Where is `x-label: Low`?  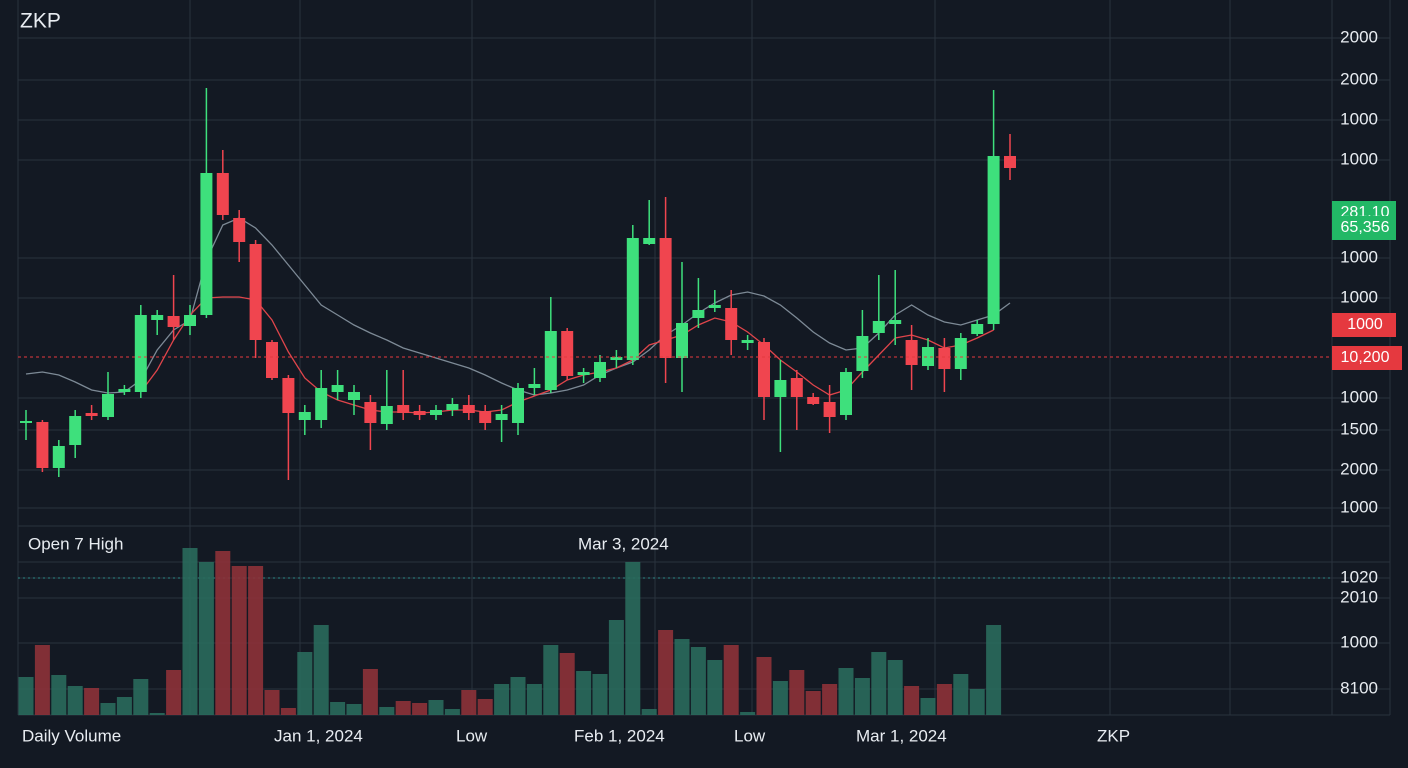
x-label: Low is located at coordinates (750, 735).